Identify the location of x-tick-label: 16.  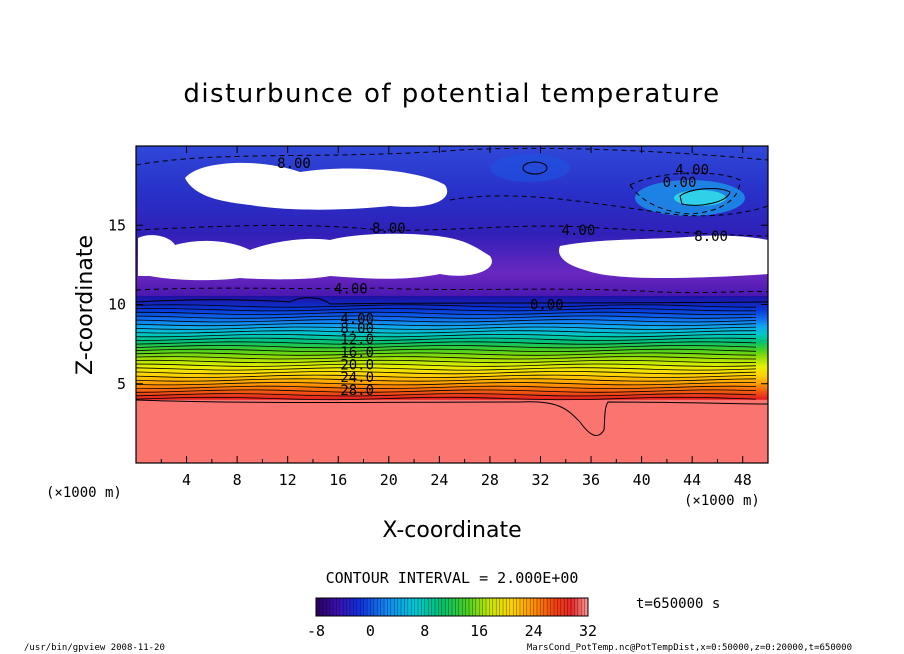
(338, 480).